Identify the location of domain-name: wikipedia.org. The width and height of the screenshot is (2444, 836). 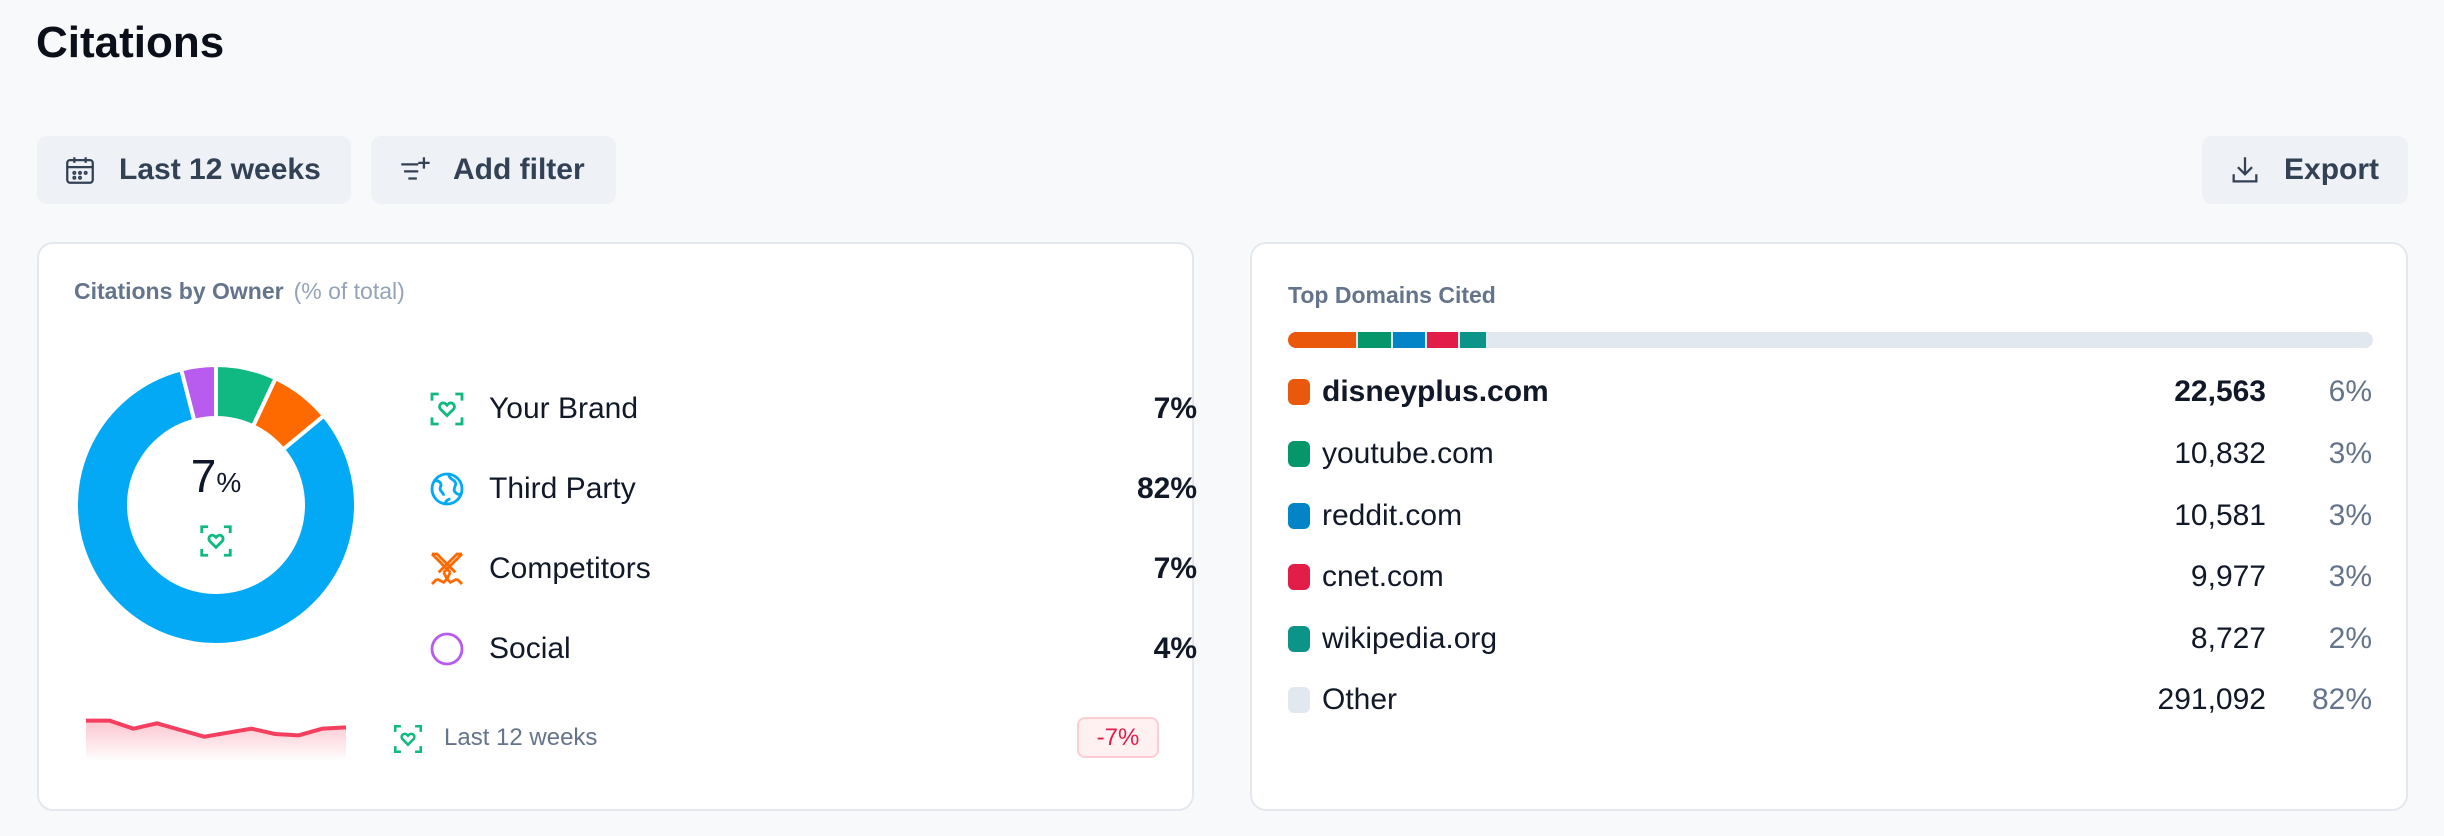
(1410, 638).